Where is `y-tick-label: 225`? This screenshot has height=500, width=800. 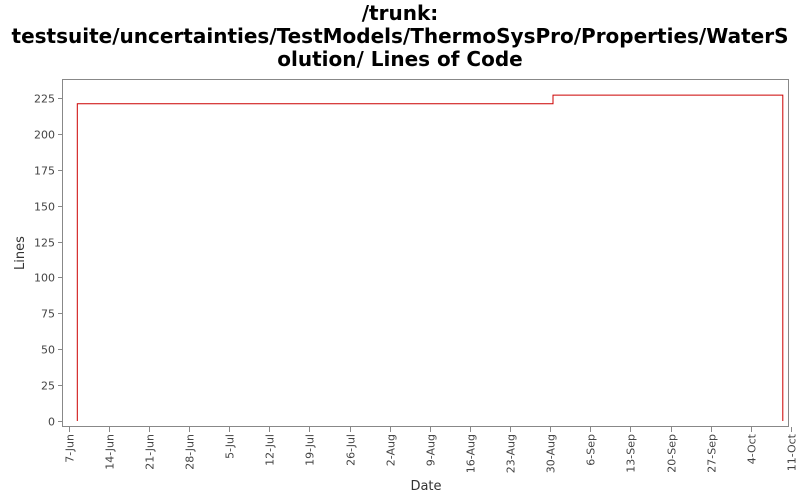 y-tick-label: 225 is located at coordinates (44, 99).